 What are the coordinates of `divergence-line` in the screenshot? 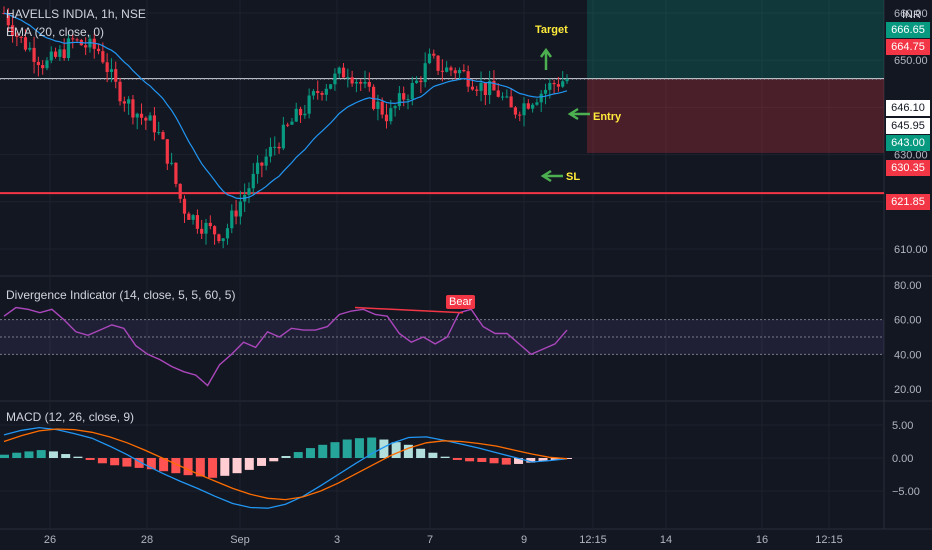 It's located at (285, 346).